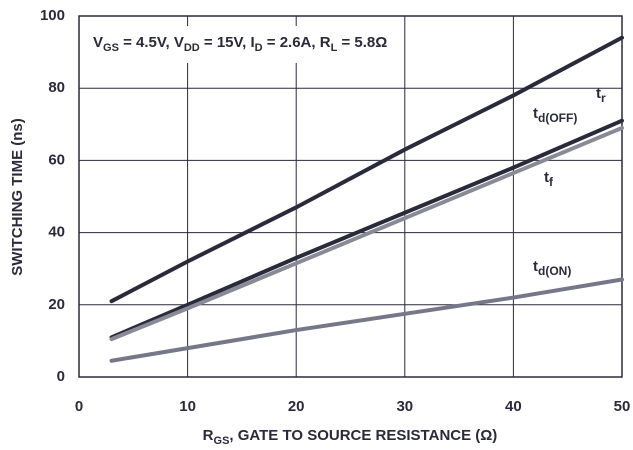  Describe the element at coordinates (259, 48) in the screenshot. I see `subscript: D` at that location.